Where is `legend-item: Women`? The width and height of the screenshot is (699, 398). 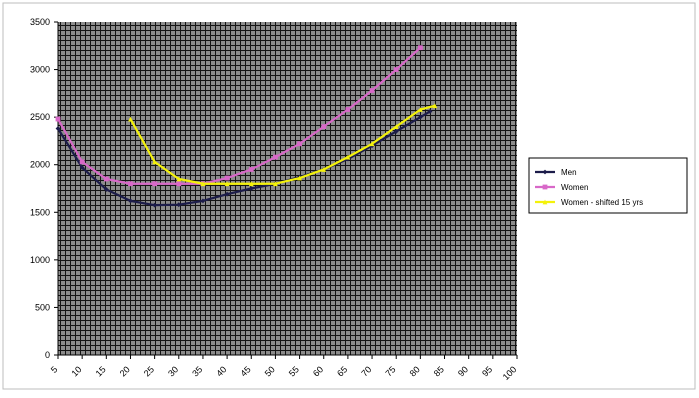 legend-item: Women is located at coordinates (561, 187).